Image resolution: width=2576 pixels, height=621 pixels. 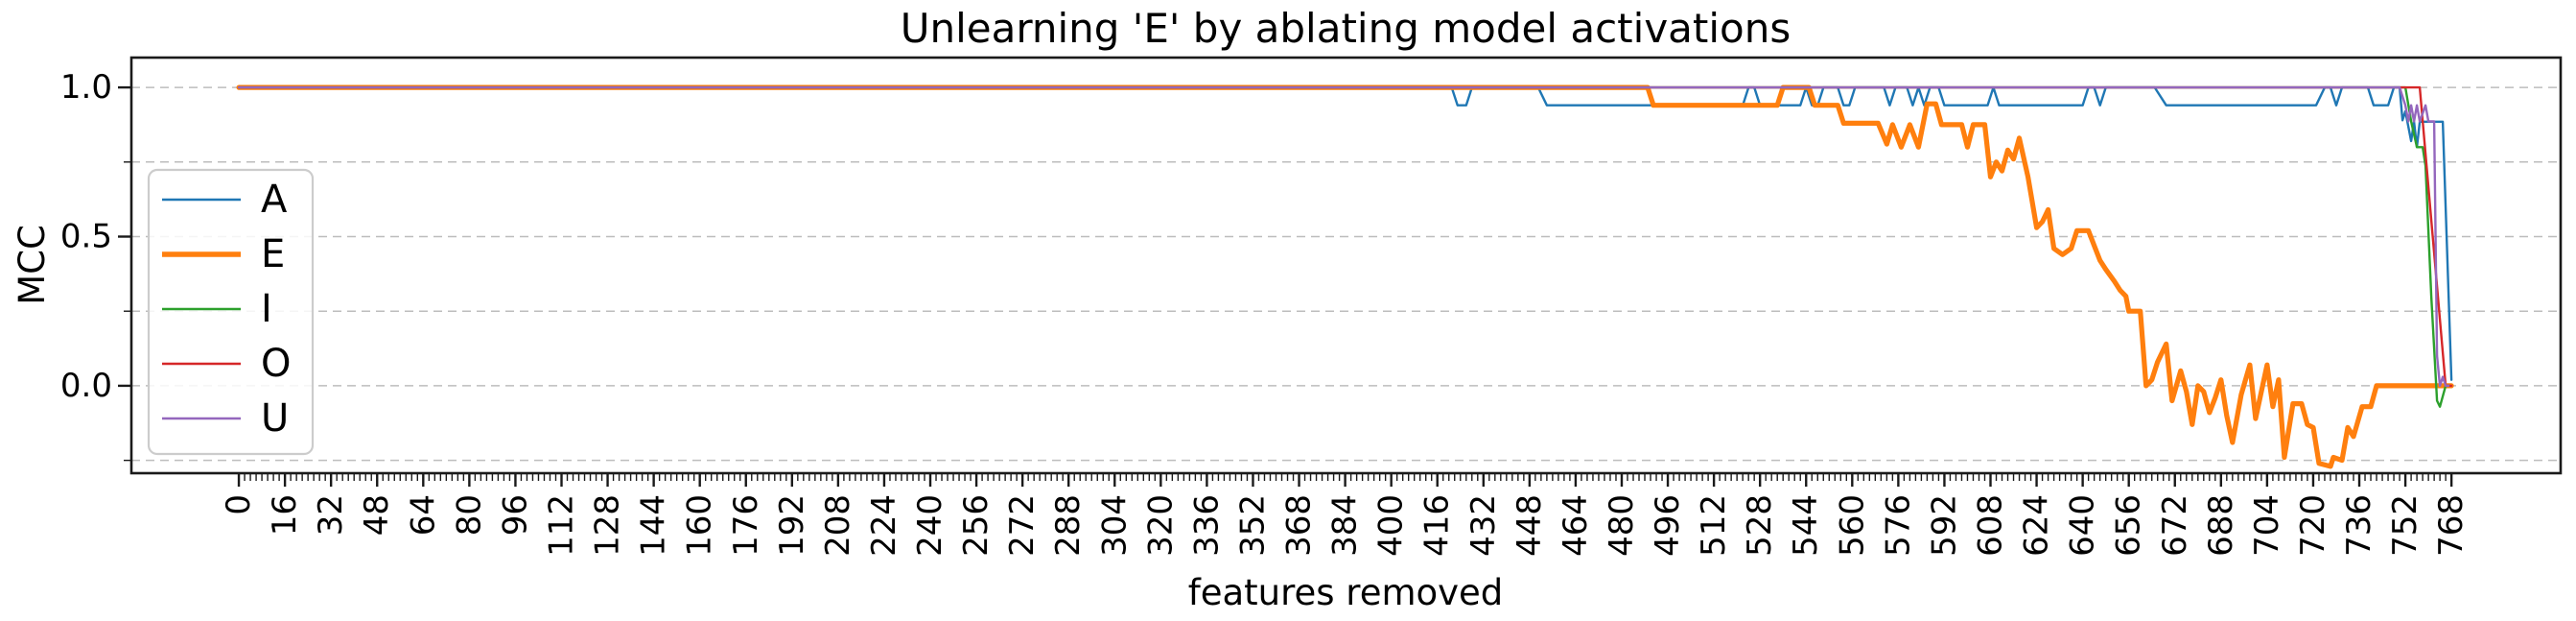 What do you see at coordinates (1668, 525) in the screenshot?
I see `x-tick-label-496: 496` at bounding box center [1668, 525].